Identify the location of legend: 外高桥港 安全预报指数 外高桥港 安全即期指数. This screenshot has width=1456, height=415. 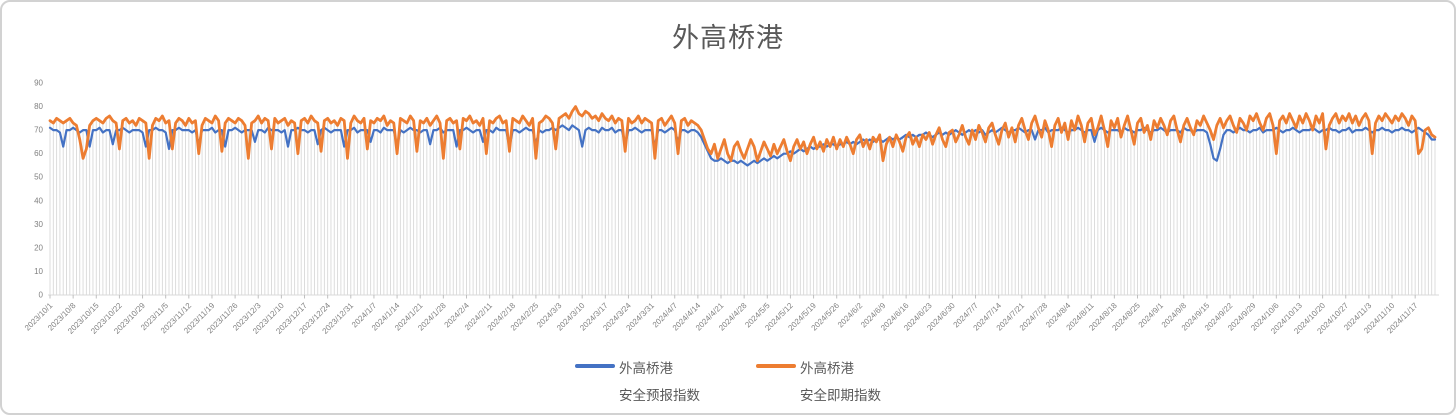
(728, 382).